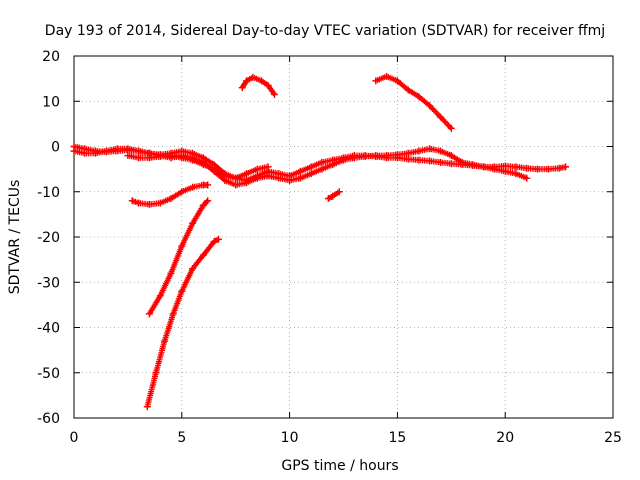 The width and height of the screenshot is (640, 480). Describe the element at coordinates (48, 419) in the screenshot. I see `y-tick-label: -60` at that location.